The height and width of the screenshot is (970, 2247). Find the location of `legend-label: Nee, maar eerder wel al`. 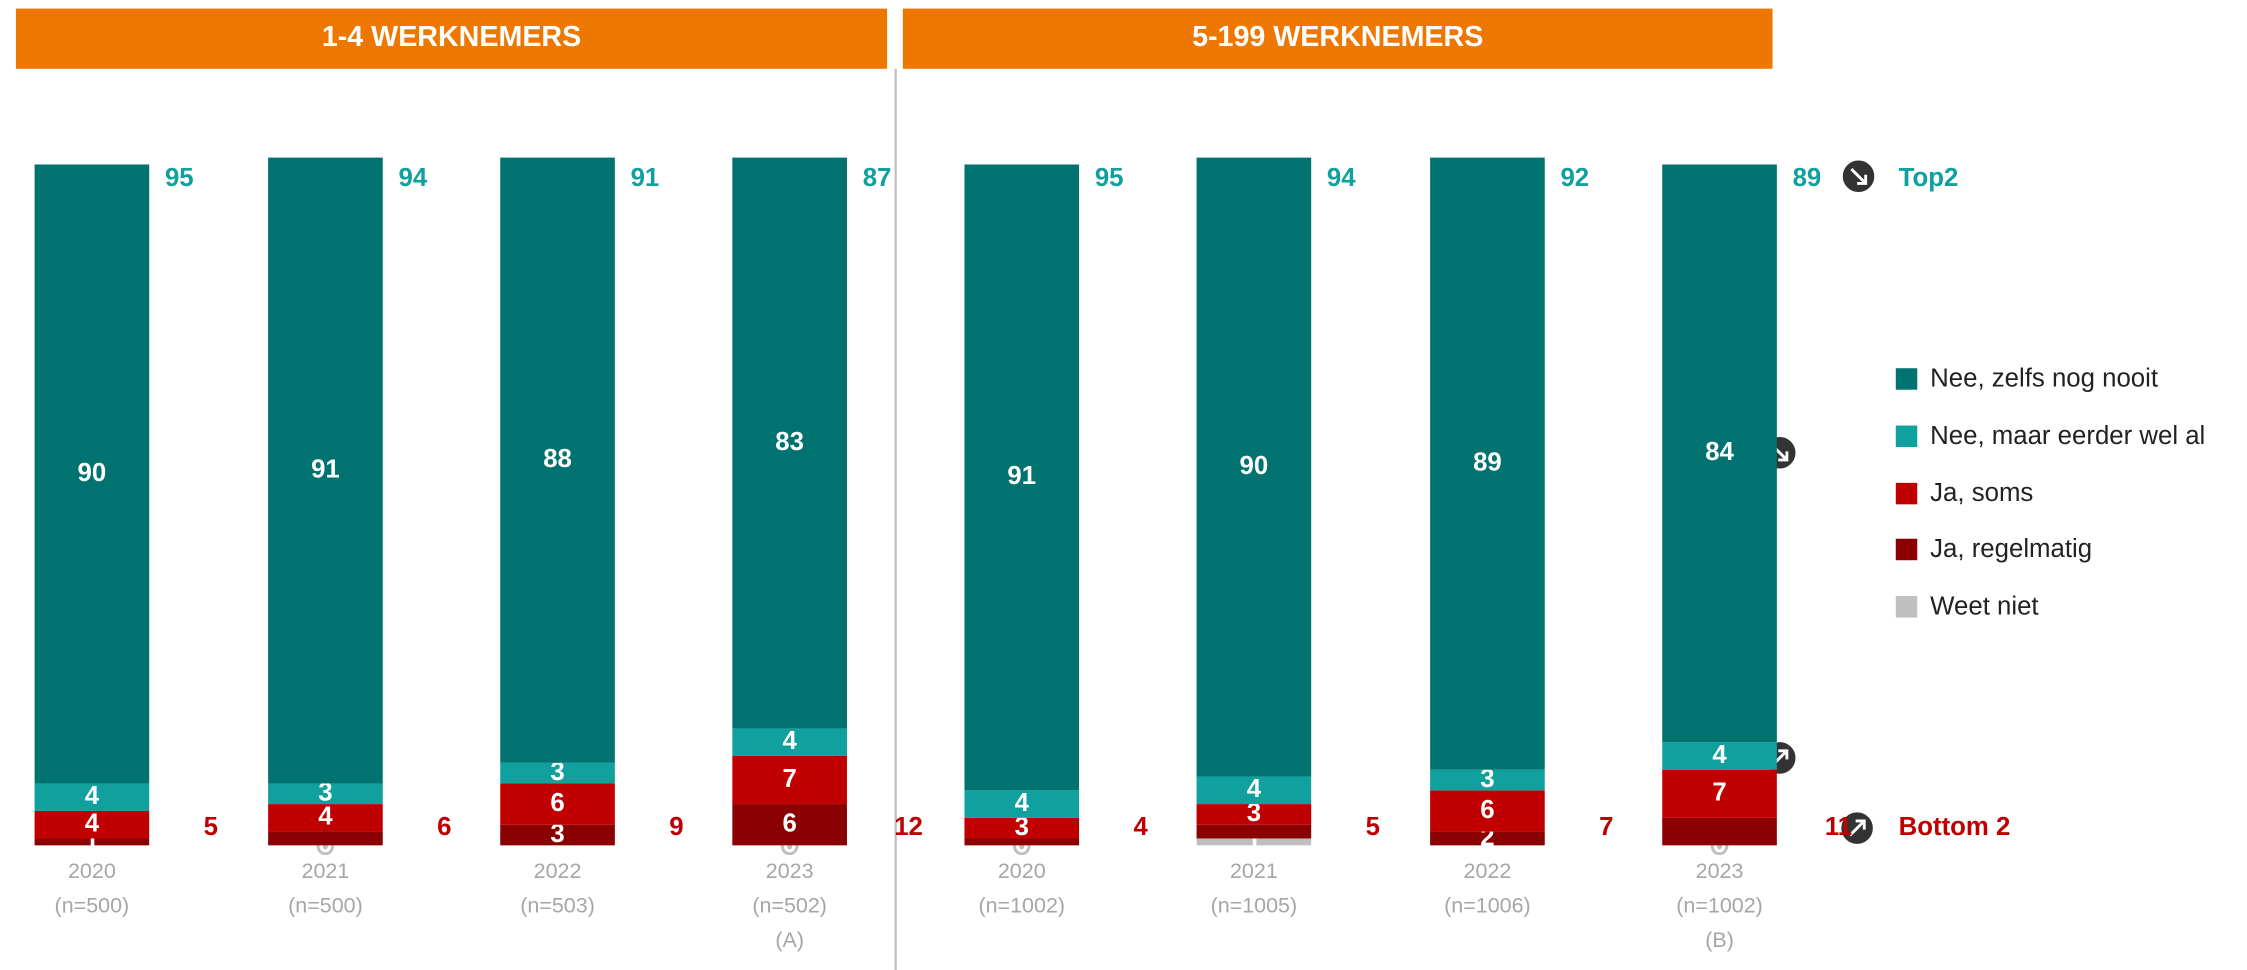

legend-label: Nee, maar eerder wel al is located at coordinates (2067, 436).